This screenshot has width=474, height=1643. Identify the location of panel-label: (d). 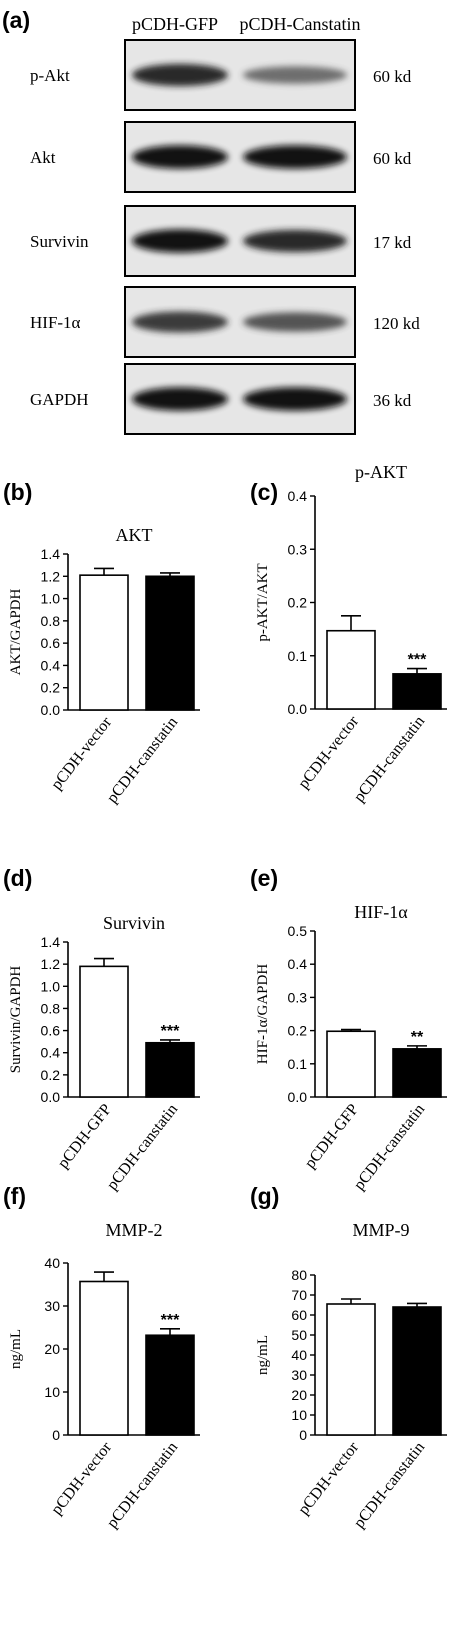
(17, 878).